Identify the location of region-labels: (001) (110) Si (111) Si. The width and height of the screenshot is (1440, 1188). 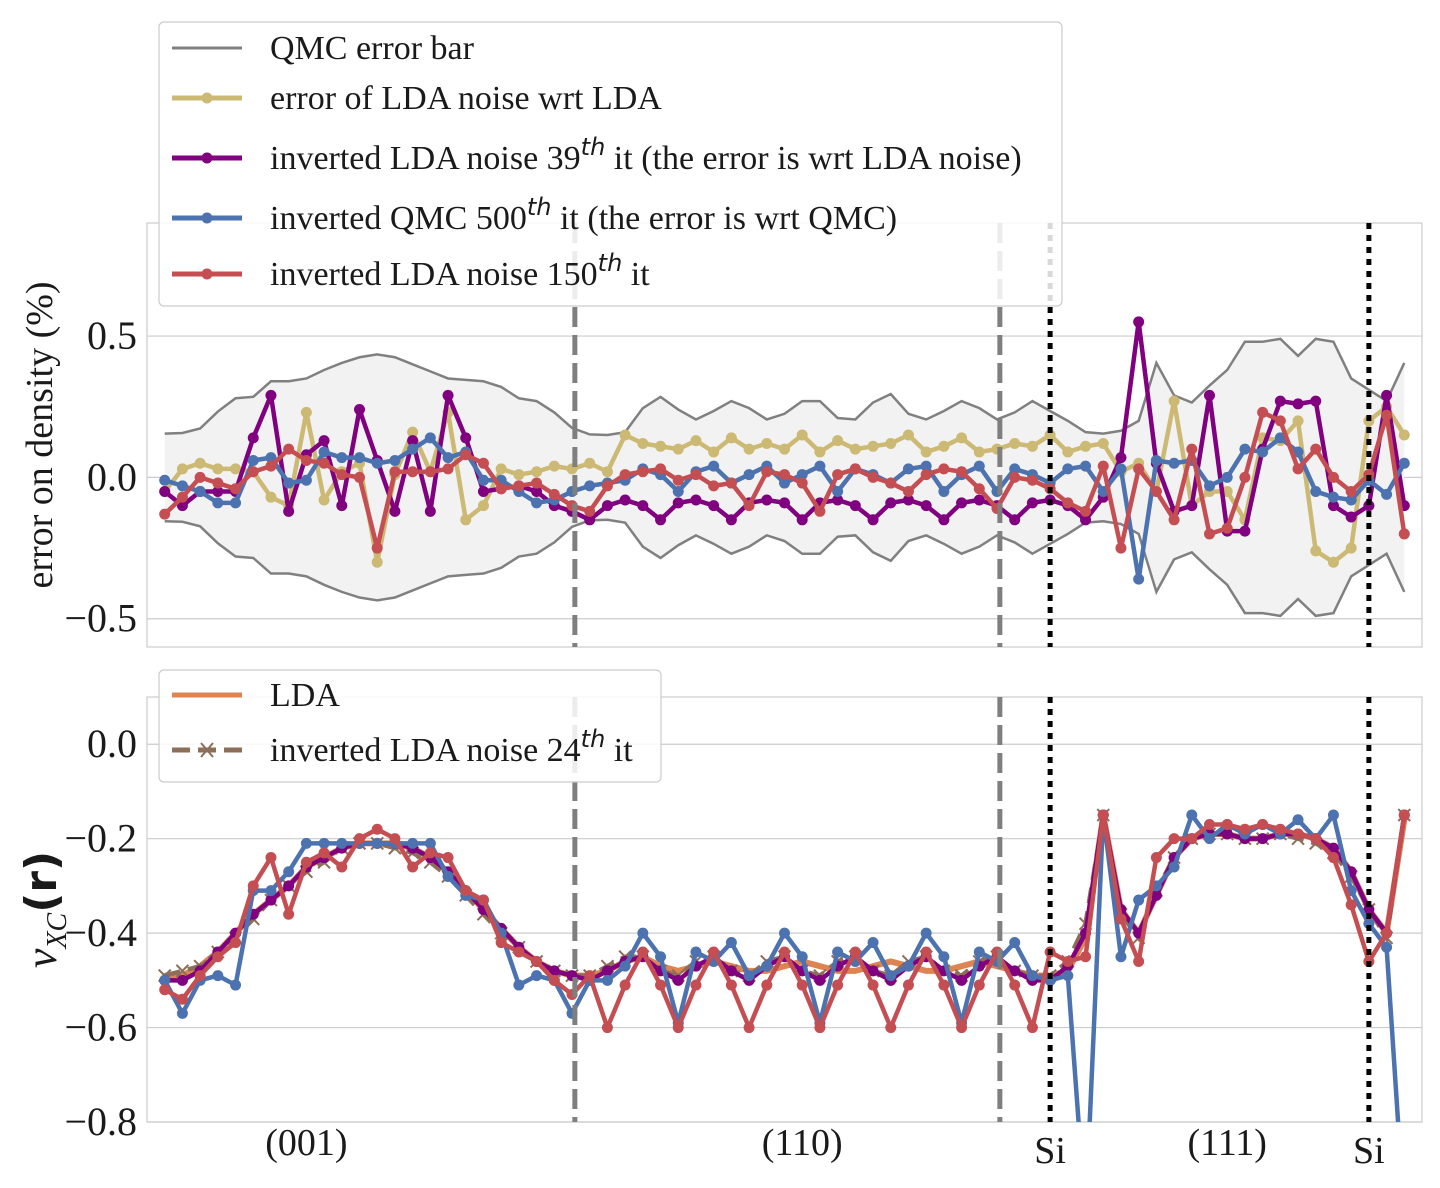
(825, 1147).